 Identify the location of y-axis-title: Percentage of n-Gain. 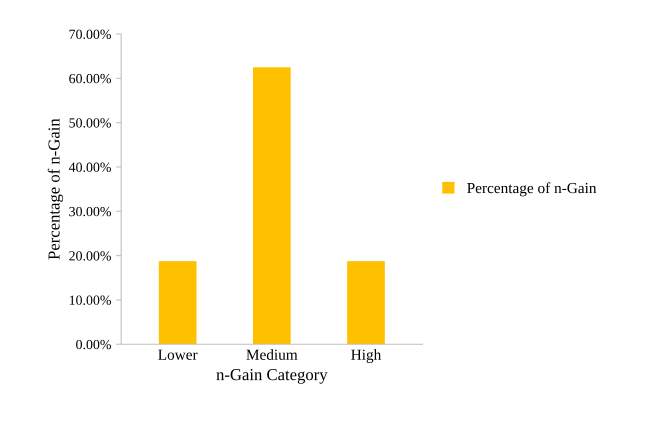
(56, 189).